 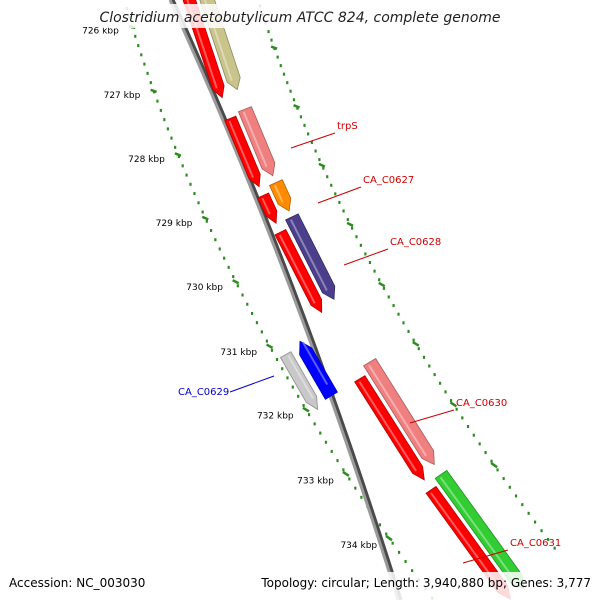 I want to click on title-backdrop, so click(x=300, y=16).